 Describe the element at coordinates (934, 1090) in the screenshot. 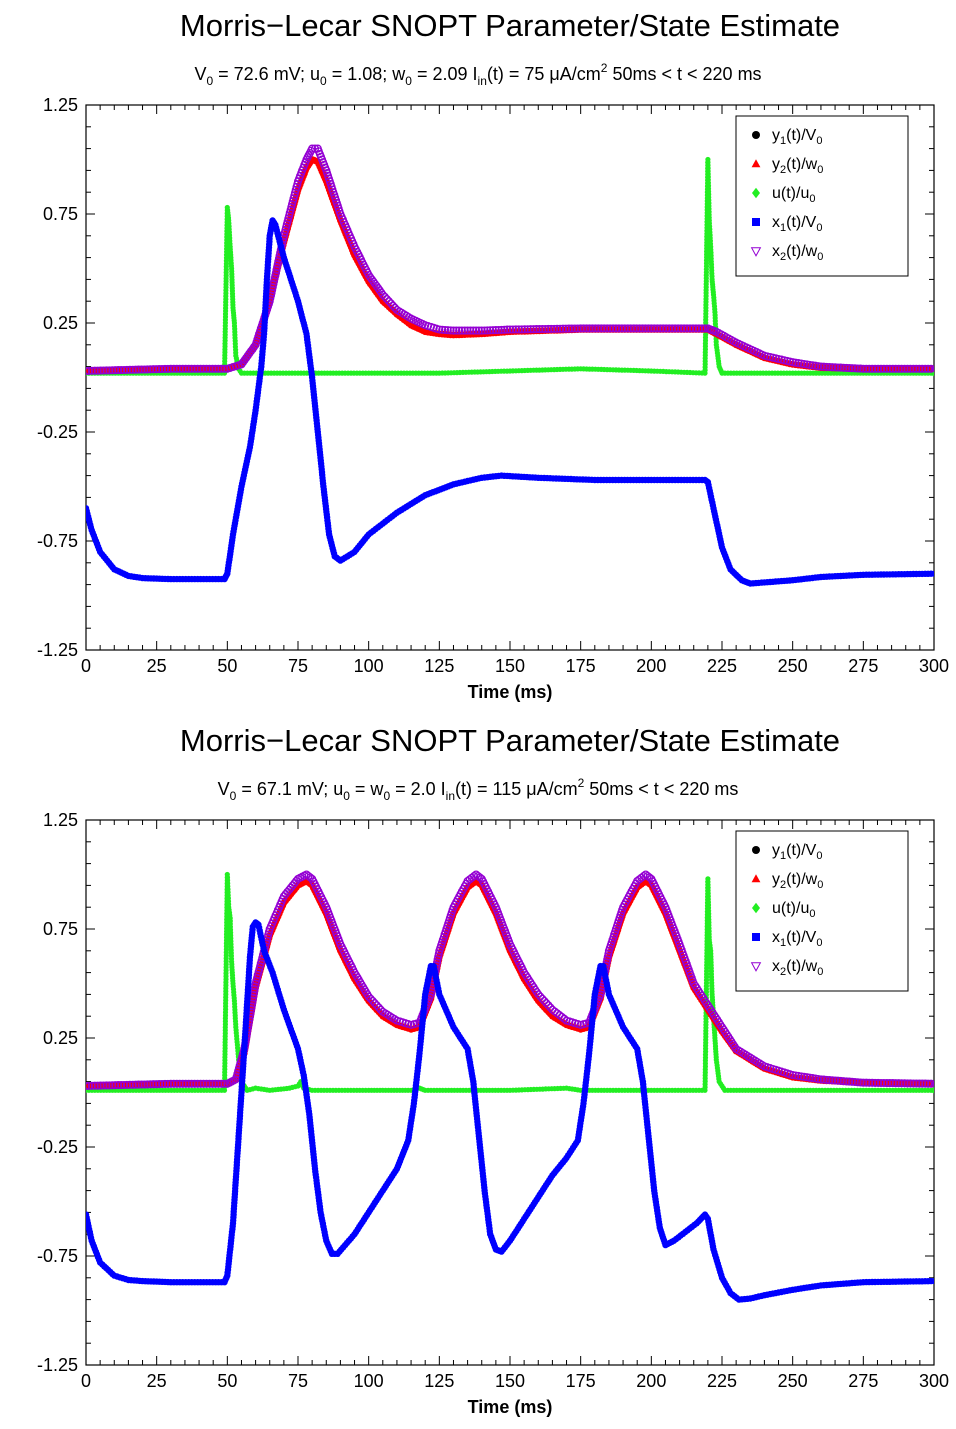

I see `marker-u` at that location.